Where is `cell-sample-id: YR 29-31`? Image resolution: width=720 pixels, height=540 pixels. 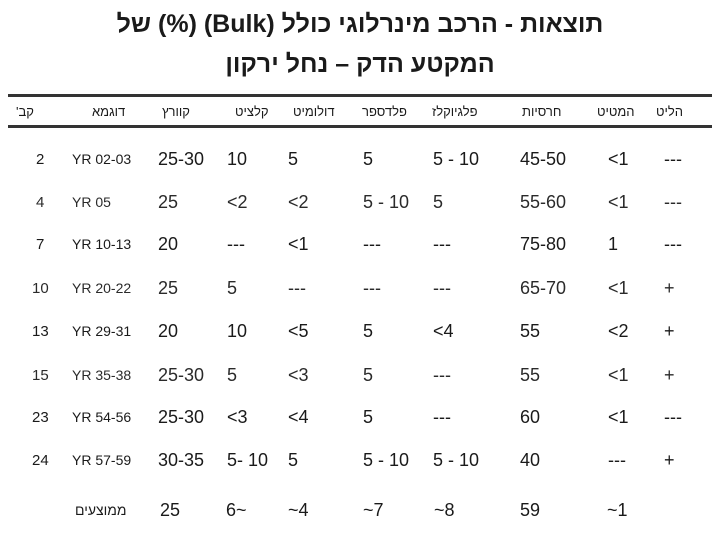
cell-sample-id: YR 29-31 is located at coordinates (102, 331).